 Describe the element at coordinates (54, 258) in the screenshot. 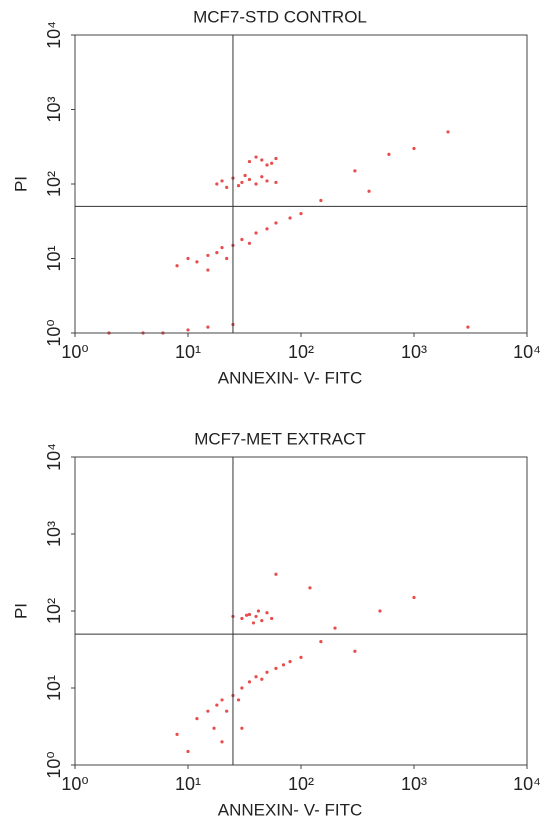

I see `y-tick-label: 10¹` at that location.